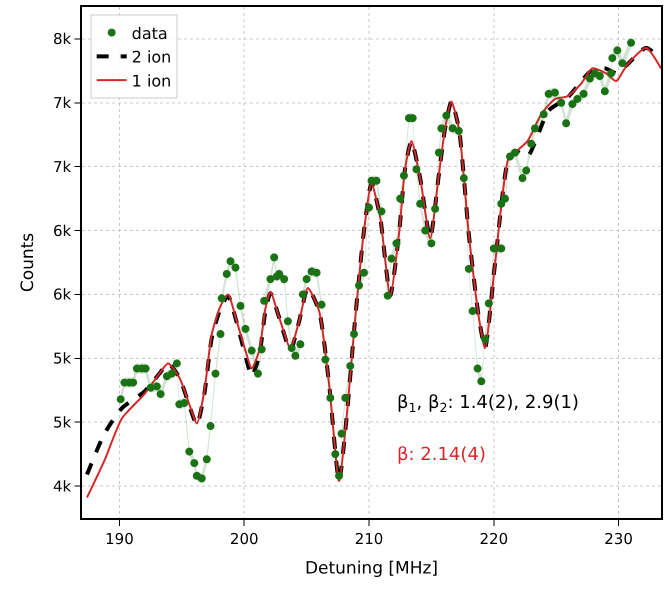  What do you see at coordinates (62, 486) in the screenshot?
I see `y-tick-label: 4k` at bounding box center [62, 486].